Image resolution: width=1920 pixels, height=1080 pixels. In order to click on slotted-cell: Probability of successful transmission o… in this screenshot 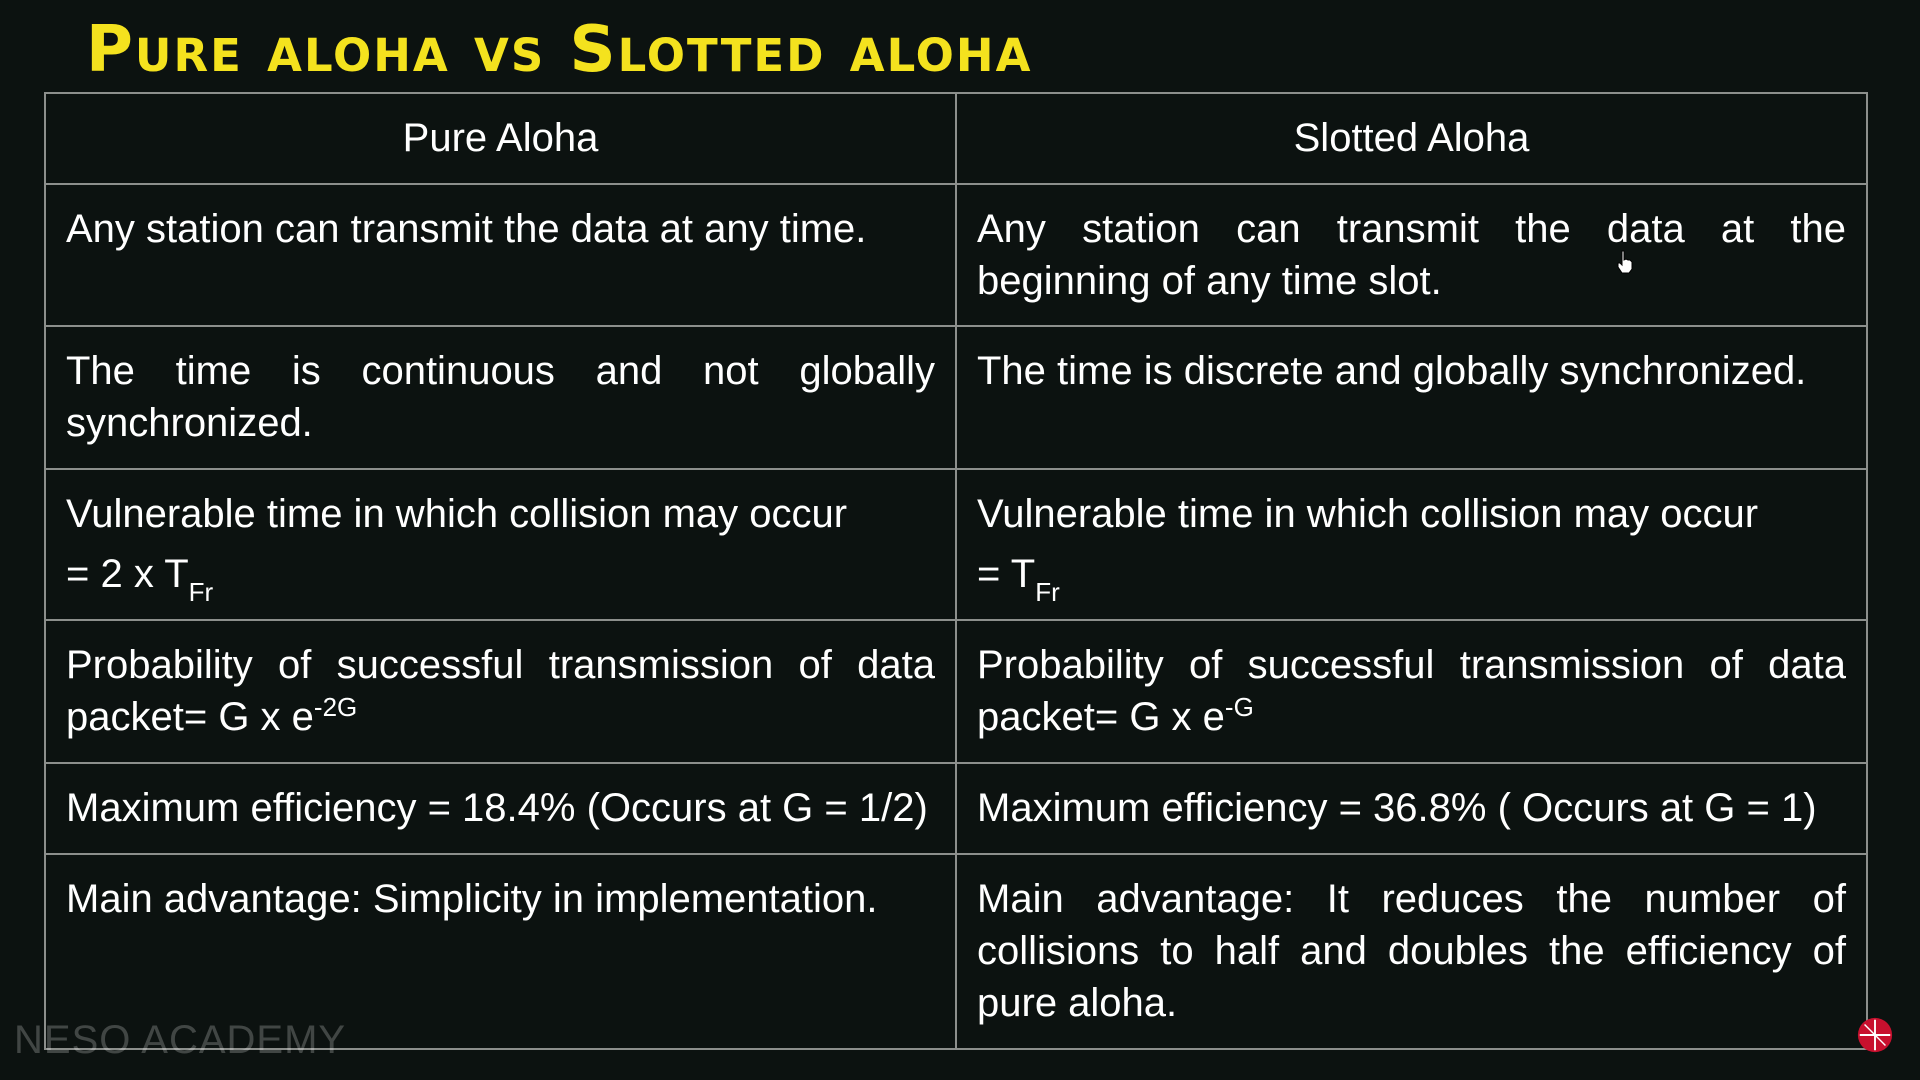, I will do `click(1411, 692)`.